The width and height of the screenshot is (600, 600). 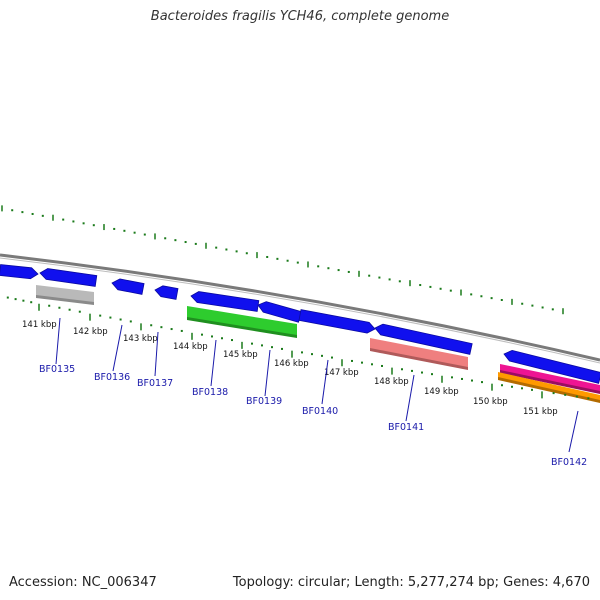 I want to click on gene-label: BF0135, so click(x=57, y=369).